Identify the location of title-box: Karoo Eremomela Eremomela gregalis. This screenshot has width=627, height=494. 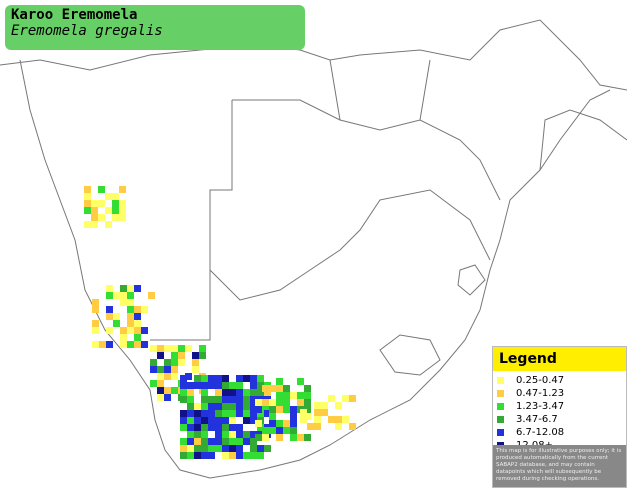
(155, 27).